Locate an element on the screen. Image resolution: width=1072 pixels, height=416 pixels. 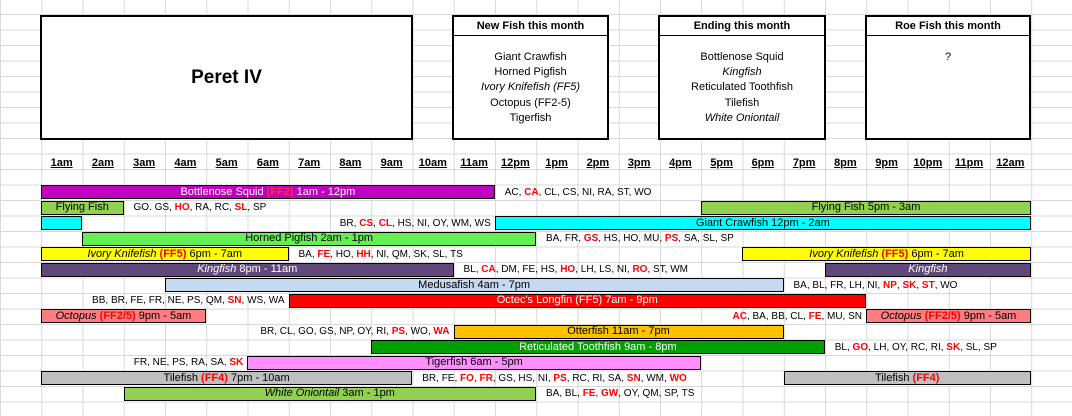
text-segment: 7pm - 10am is located at coordinates (258, 377).